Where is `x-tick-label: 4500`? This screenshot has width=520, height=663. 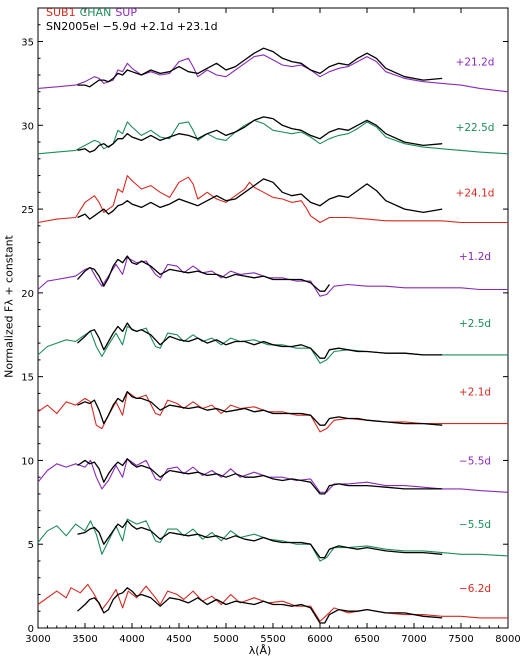 x-tick-label: 4500 is located at coordinates (178, 639).